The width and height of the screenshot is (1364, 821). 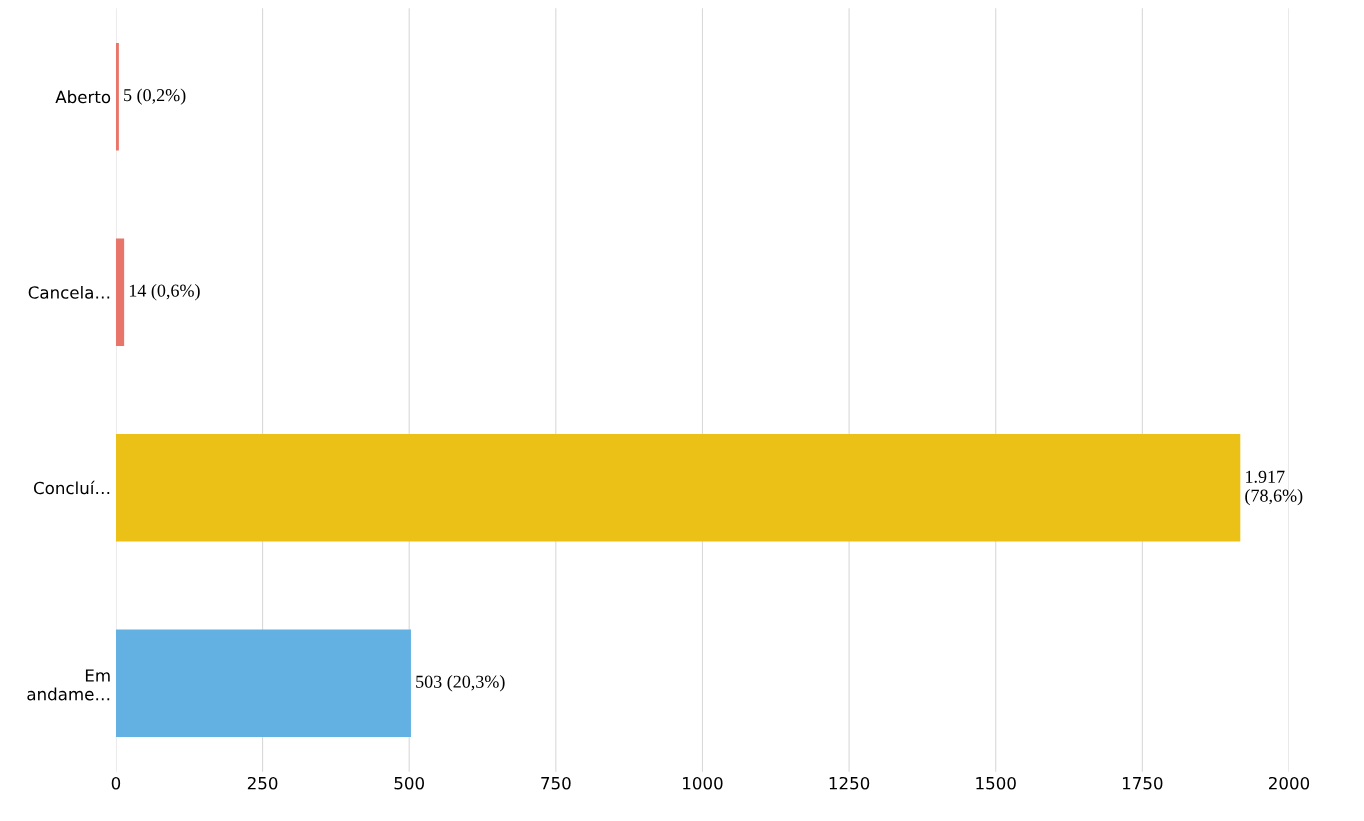 What do you see at coordinates (116, 783) in the screenshot?
I see `x-tick-label: 0` at bounding box center [116, 783].